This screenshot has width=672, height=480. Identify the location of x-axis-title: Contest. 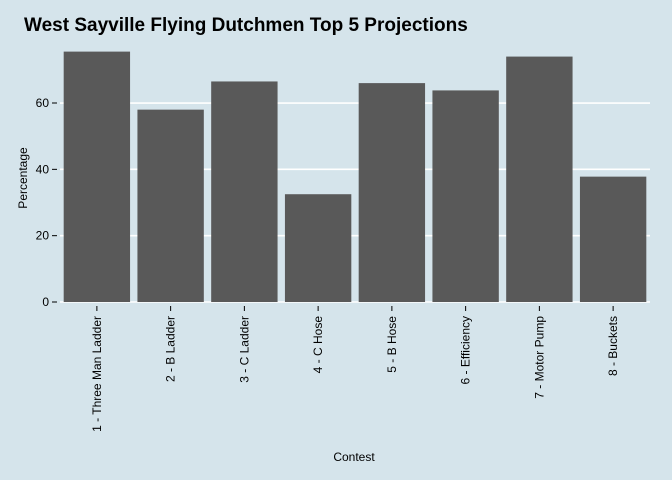
(354, 457).